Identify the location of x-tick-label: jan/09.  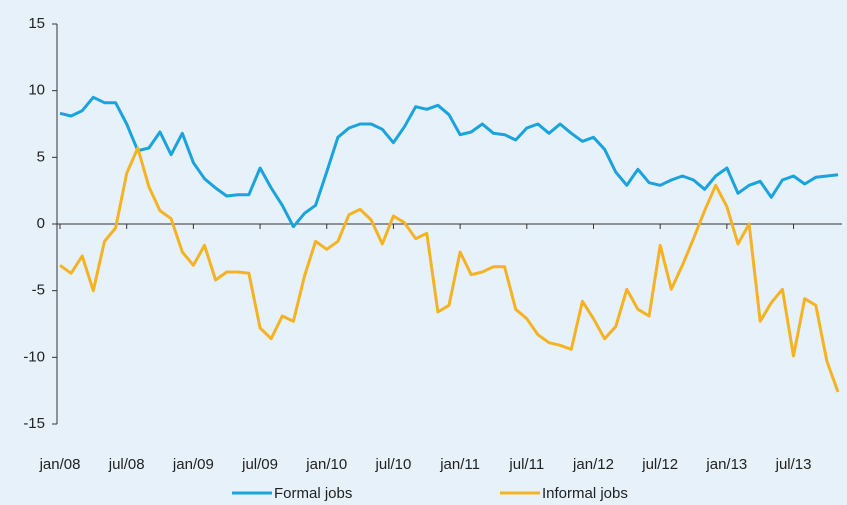
(193, 464).